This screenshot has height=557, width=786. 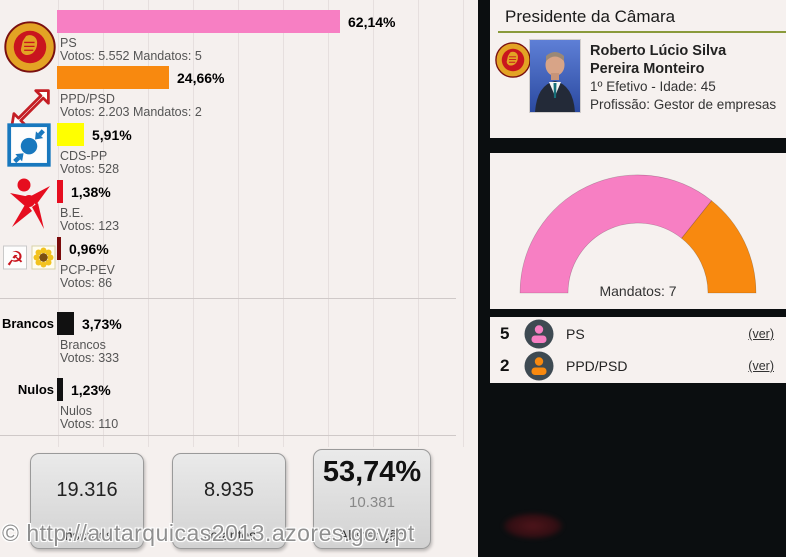 I want to click on ver-link-ps: (ver), so click(x=761, y=334).